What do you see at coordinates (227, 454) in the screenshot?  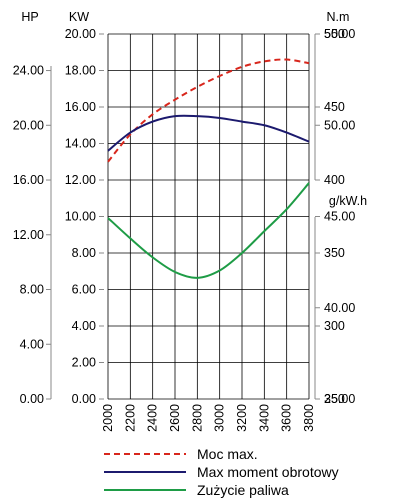 I see `legend-power-label: Moc max.` at bounding box center [227, 454].